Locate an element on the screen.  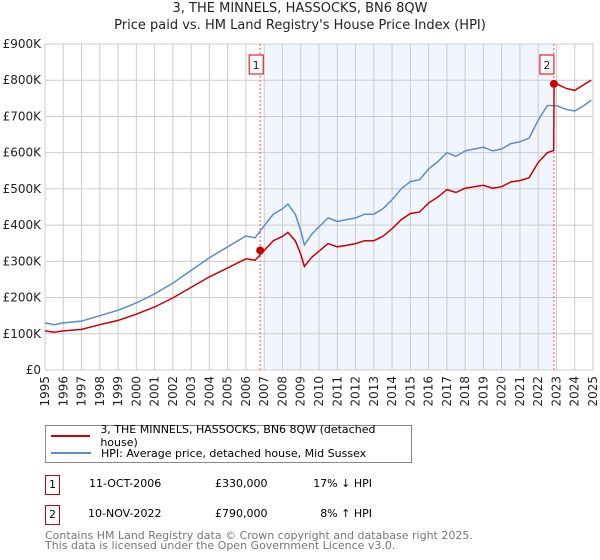
annotation-label: 1 is located at coordinates (256, 65).